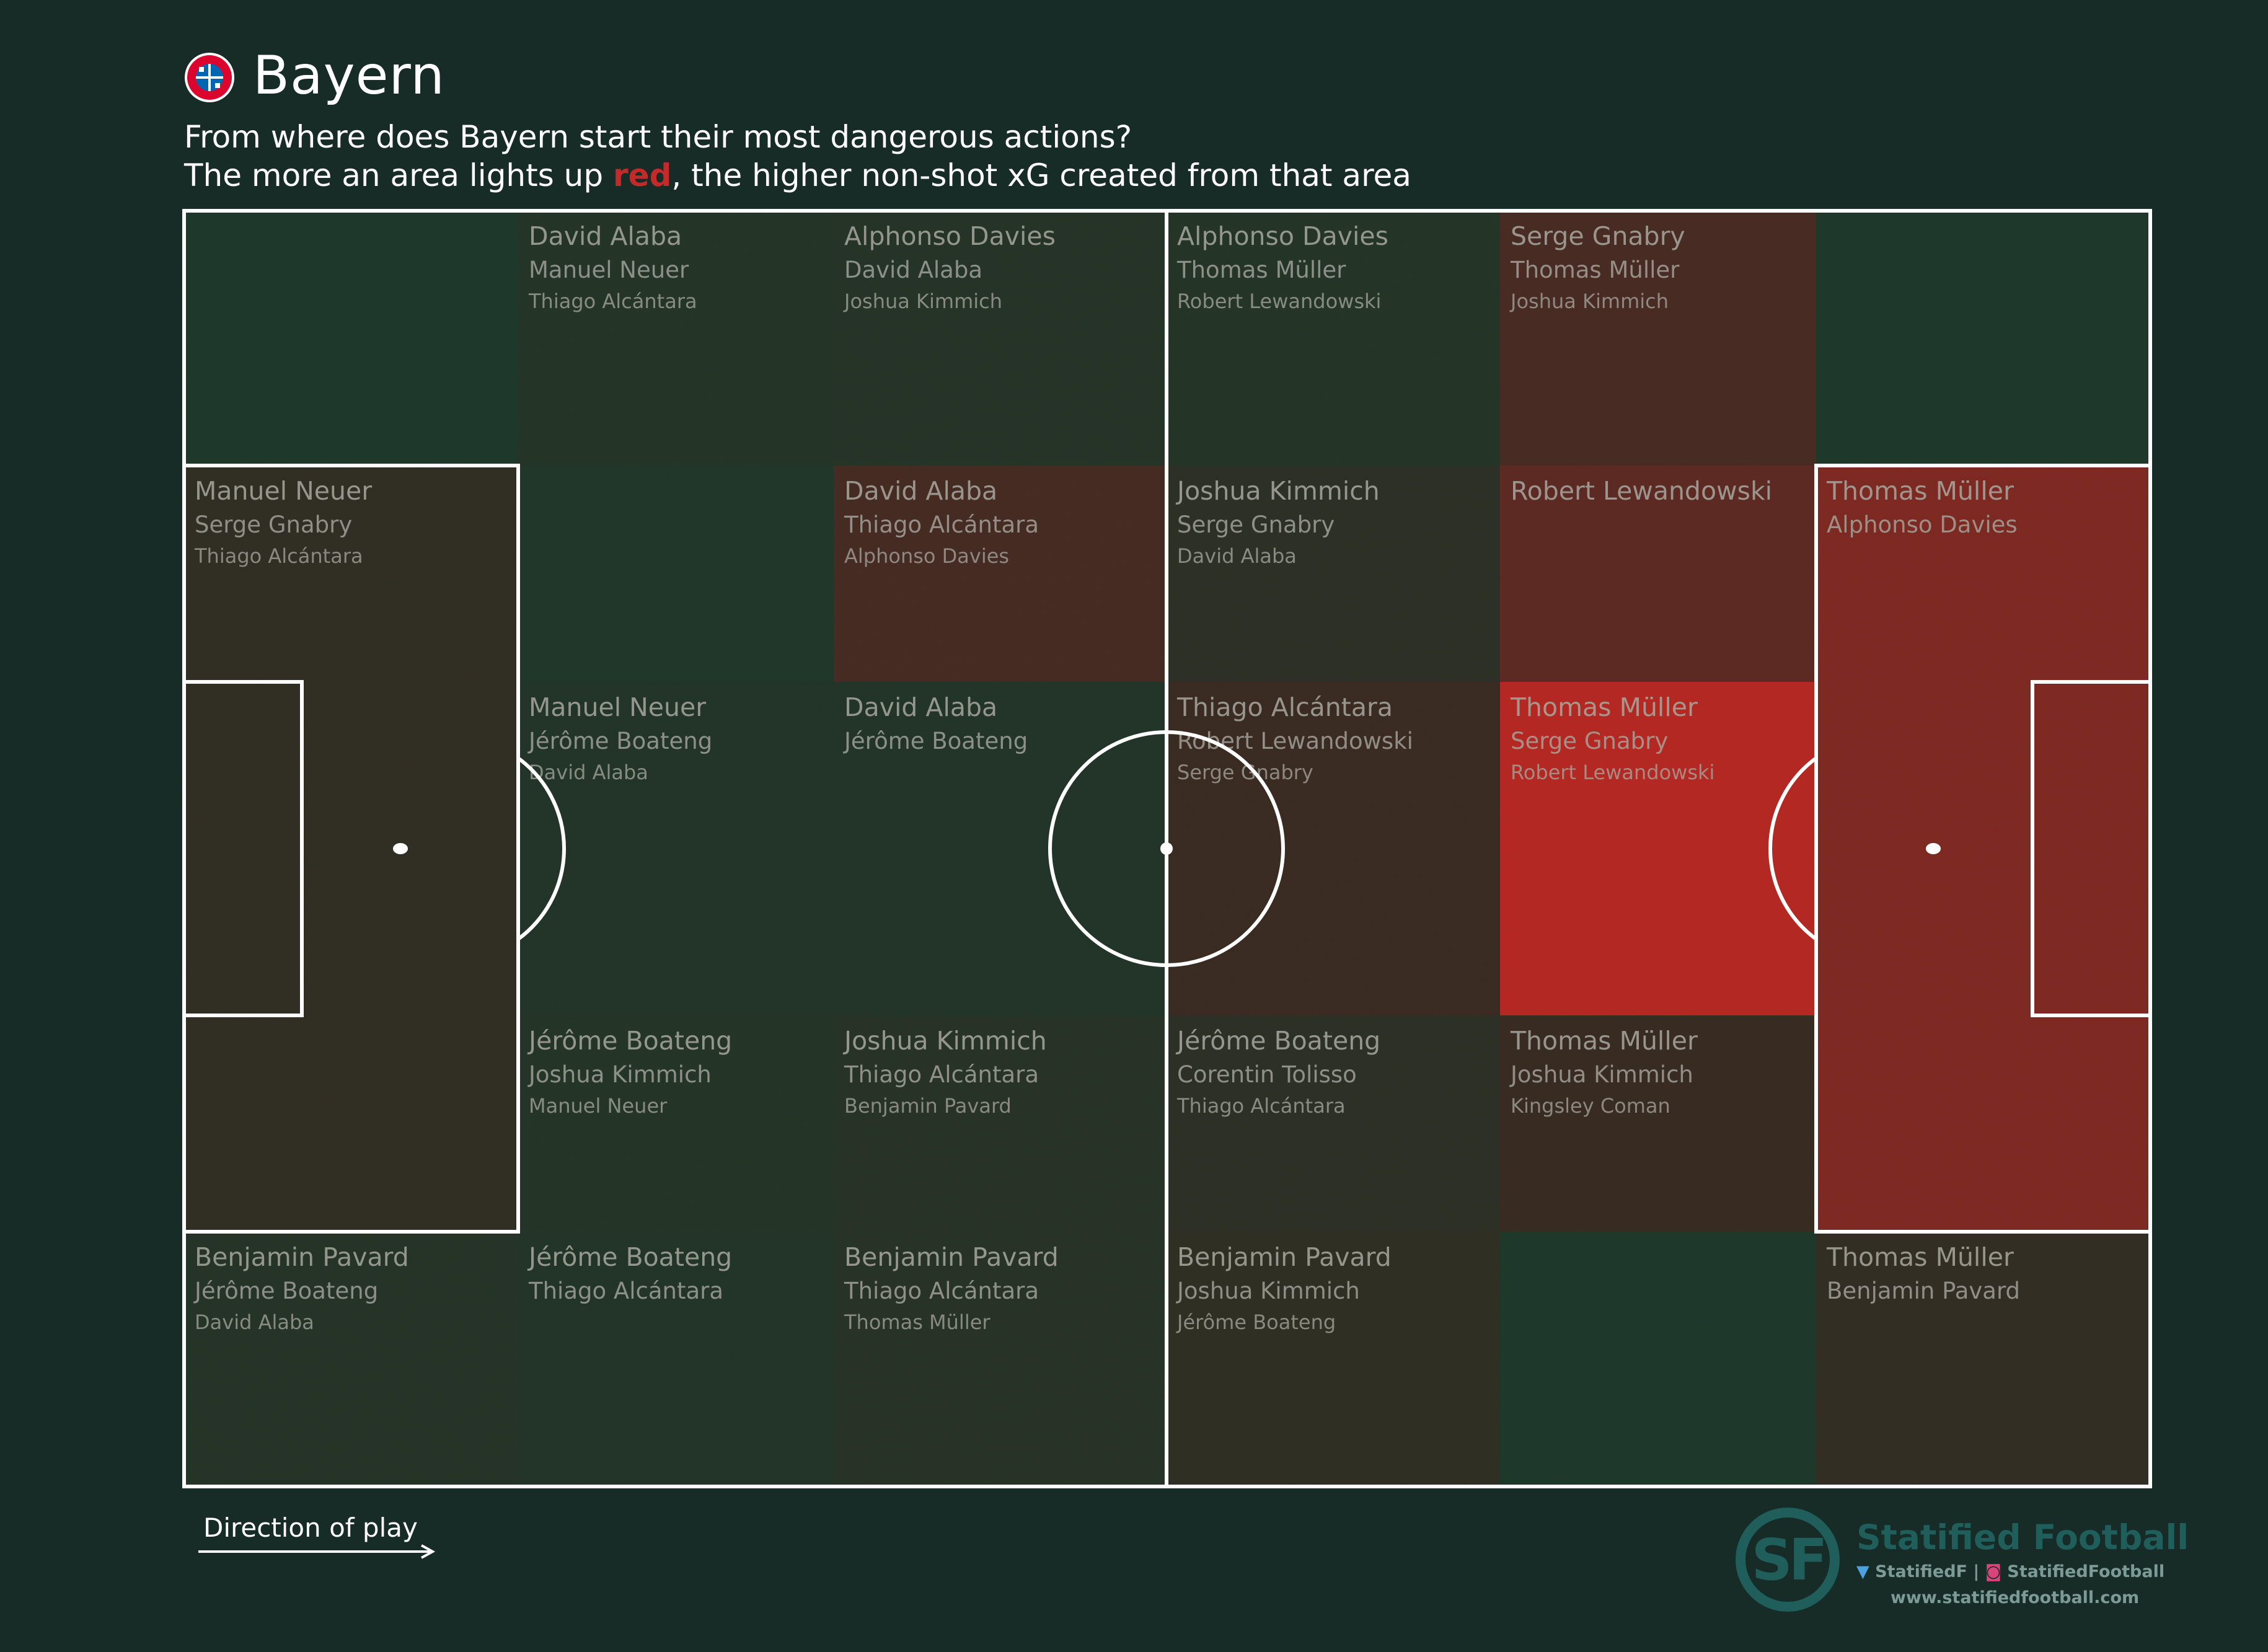  I want to click on fc-bayern-crest-icon, so click(209, 77).